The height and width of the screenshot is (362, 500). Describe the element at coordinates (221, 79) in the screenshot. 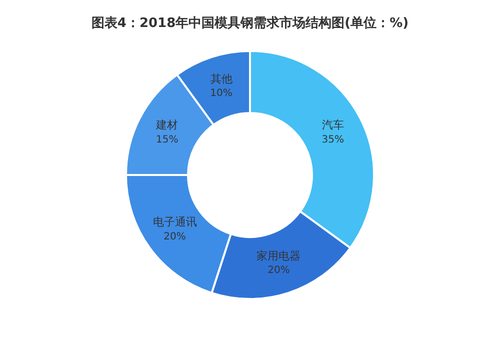

I see `slice-label: 其他` at that location.